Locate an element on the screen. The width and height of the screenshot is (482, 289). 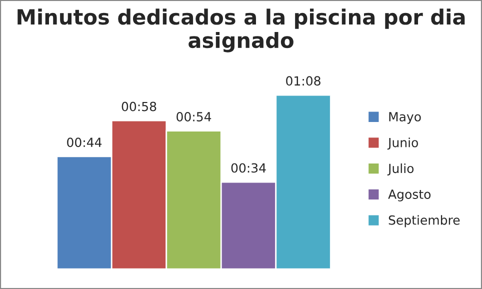
data-label: 00:34 is located at coordinates (248, 168).